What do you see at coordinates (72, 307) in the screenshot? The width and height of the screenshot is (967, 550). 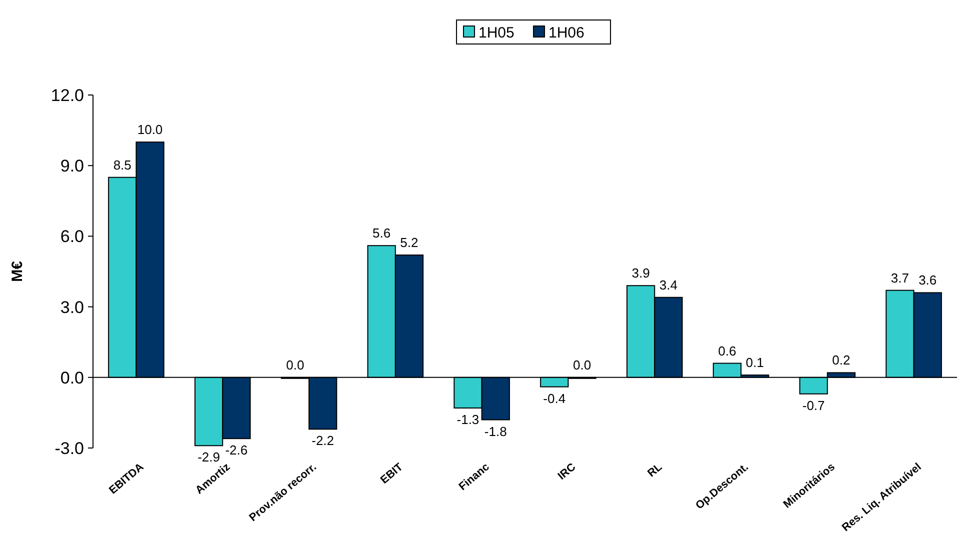 I see `y-tick-label: 3.0` at bounding box center [72, 307].